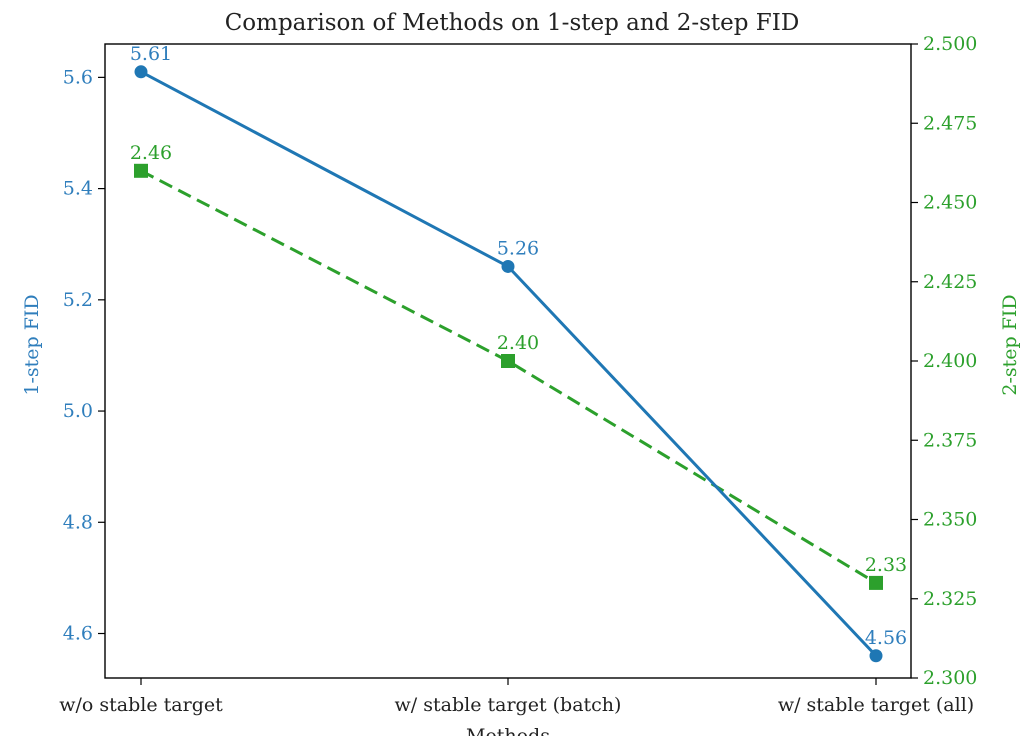 The width and height of the screenshot is (1024, 736). Describe the element at coordinates (950, 440) in the screenshot. I see `y-right-tick-label: 2.375` at that location.